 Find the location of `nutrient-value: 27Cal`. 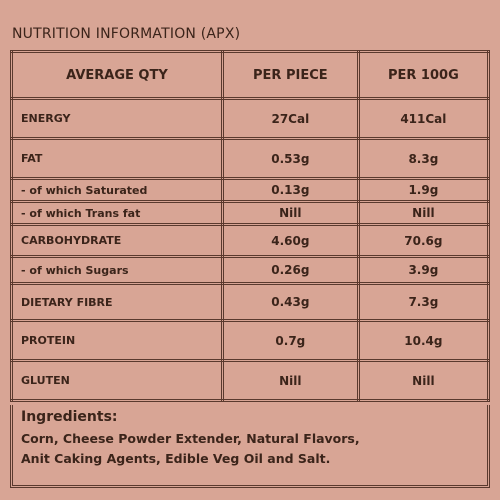

nutrient-value: 27Cal is located at coordinates (290, 118).